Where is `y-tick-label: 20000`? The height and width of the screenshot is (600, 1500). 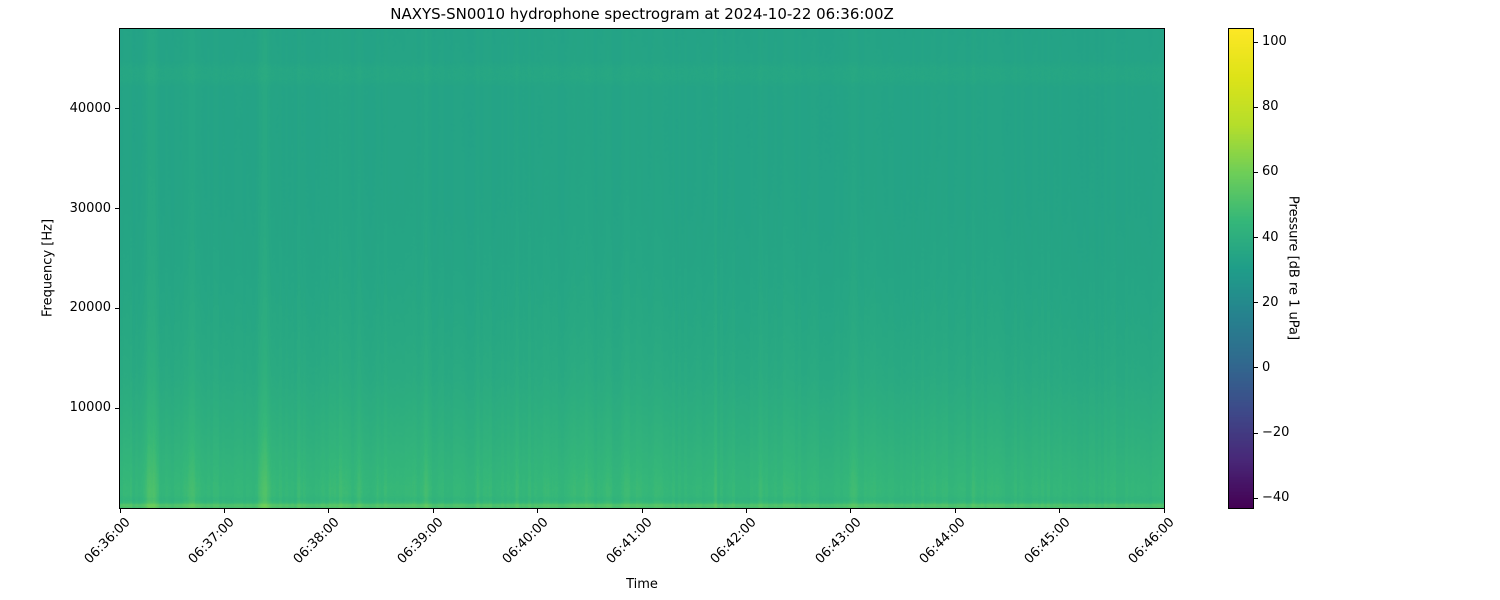
y-tick-label: 20000 is located at coordinates (90, 308).